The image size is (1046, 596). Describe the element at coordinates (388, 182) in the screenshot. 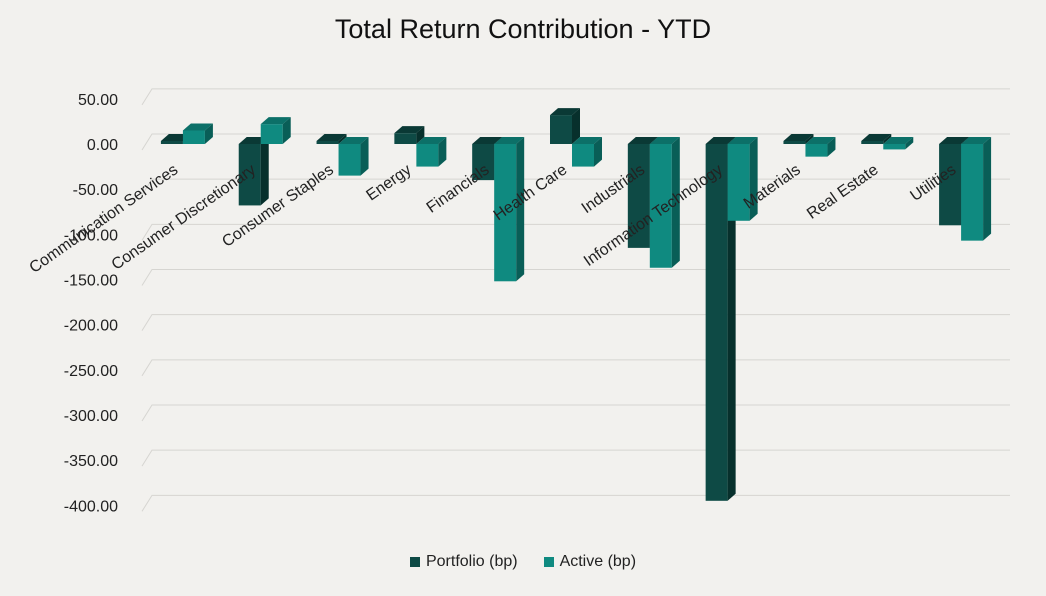

I see `category-label-energy: Energy` at that location.